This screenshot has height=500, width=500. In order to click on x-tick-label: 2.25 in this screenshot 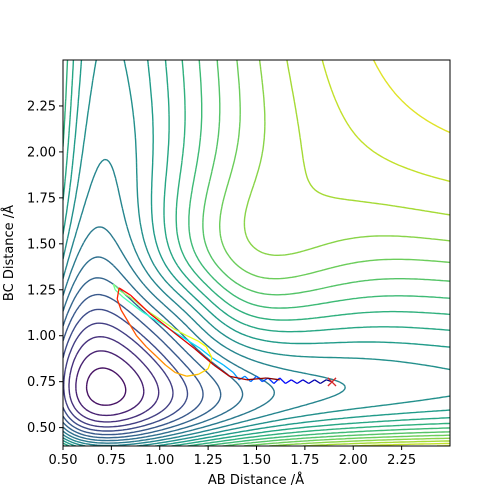, I will do `click(401, 460)`.